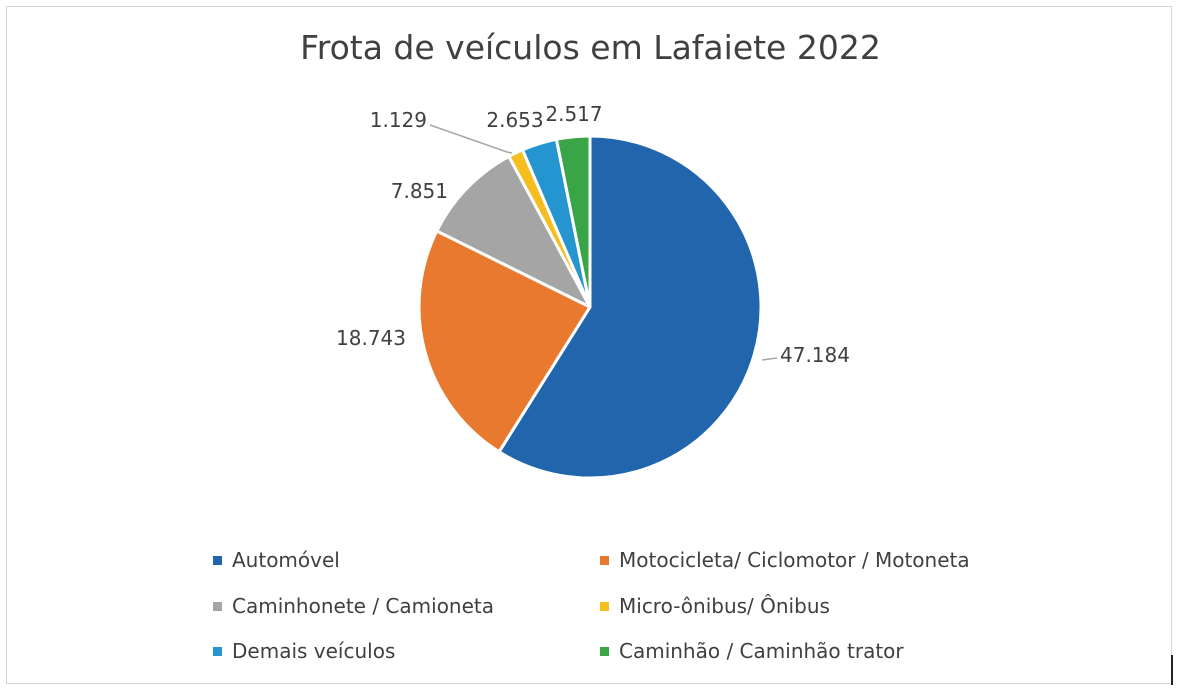  Describe the element at coordinates (815, 355) in the screenshot. I see `data-label-automovel: 47.184` at that location.